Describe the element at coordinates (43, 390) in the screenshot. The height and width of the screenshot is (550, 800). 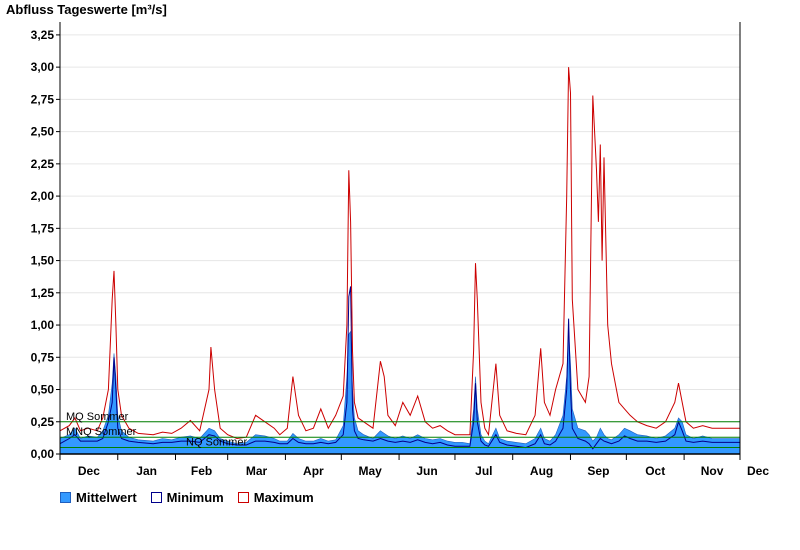
I see `y-tick-label: 0,50` at that location.